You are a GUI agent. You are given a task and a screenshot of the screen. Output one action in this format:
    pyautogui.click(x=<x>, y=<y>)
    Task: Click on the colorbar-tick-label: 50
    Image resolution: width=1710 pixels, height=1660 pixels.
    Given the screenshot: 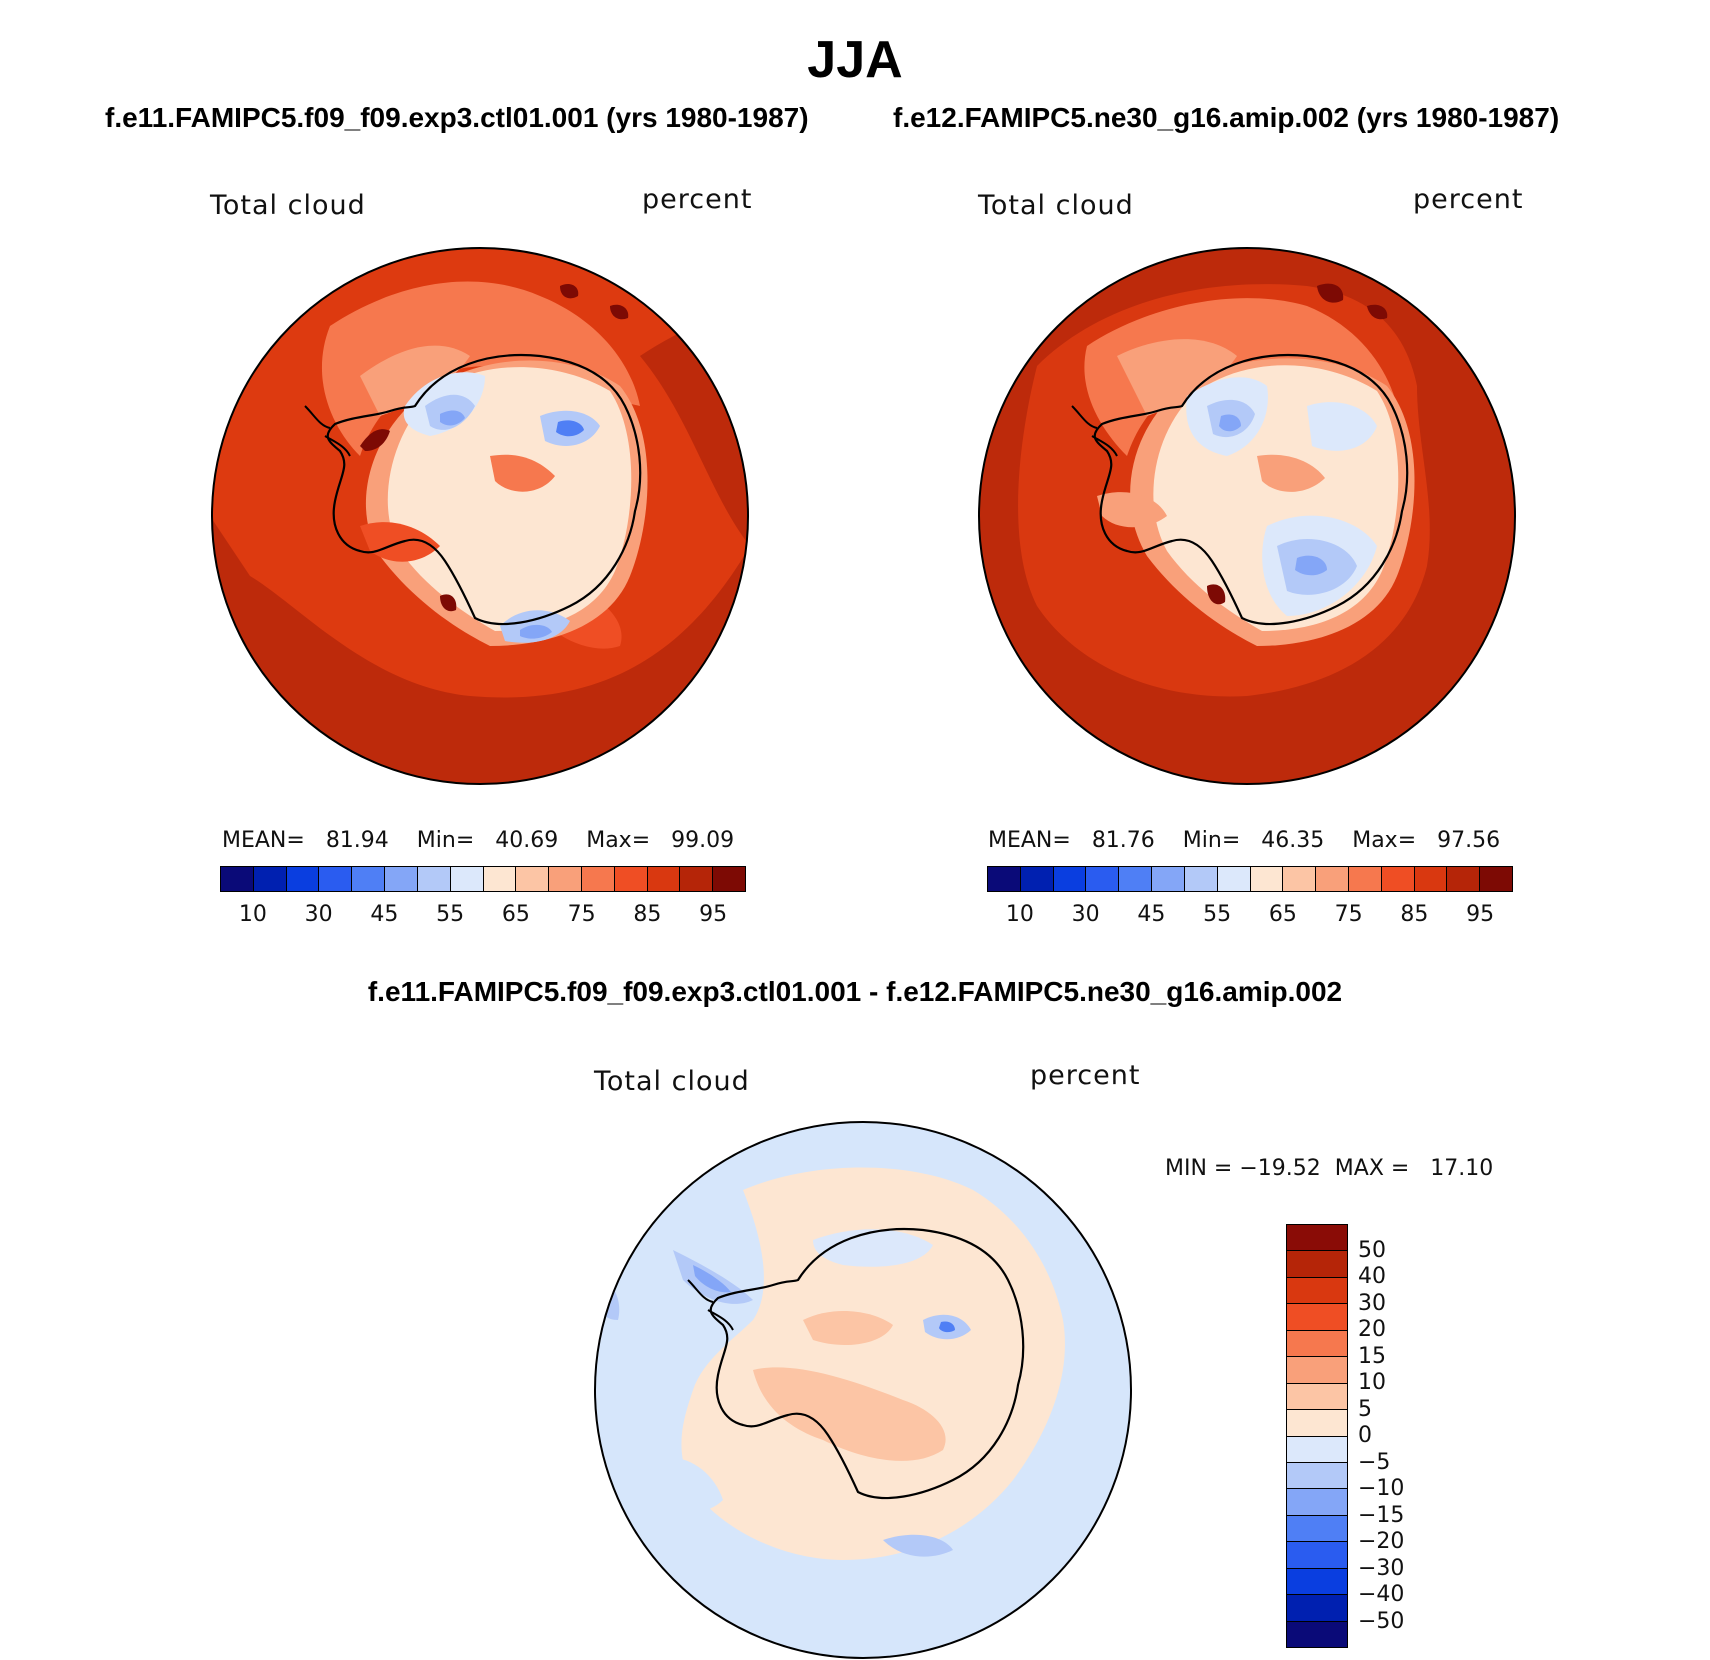 What is the action you would take?
    pyautogui.click(x=1372, y=1250)
    